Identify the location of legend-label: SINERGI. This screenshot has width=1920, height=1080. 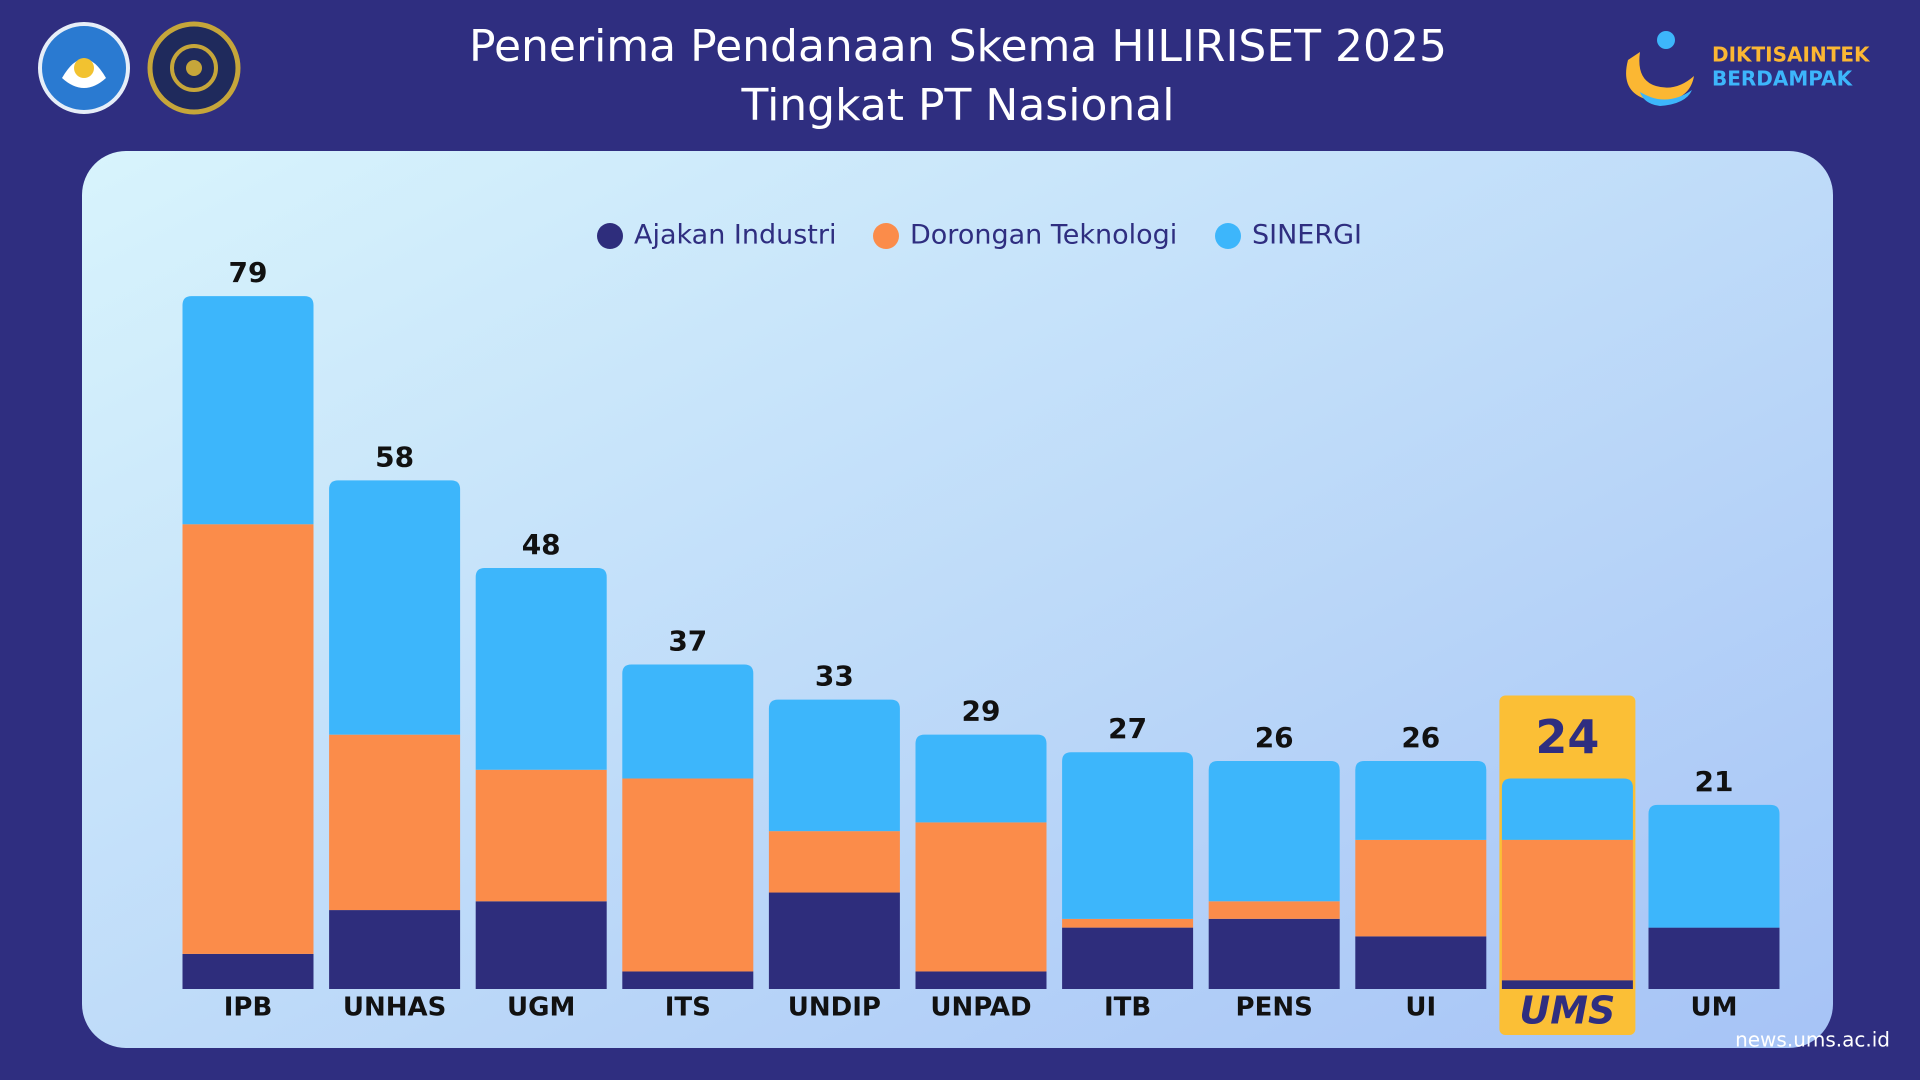
(1307, 235).